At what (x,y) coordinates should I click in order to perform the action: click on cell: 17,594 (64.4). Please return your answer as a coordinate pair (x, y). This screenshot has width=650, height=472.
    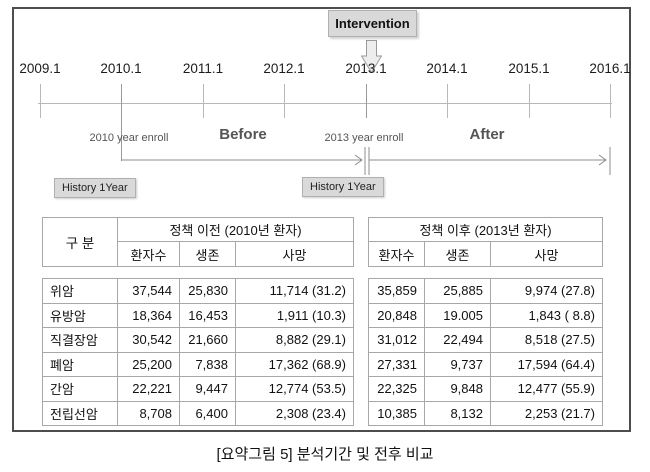
    Looking at the image, I should click on (546, 364).